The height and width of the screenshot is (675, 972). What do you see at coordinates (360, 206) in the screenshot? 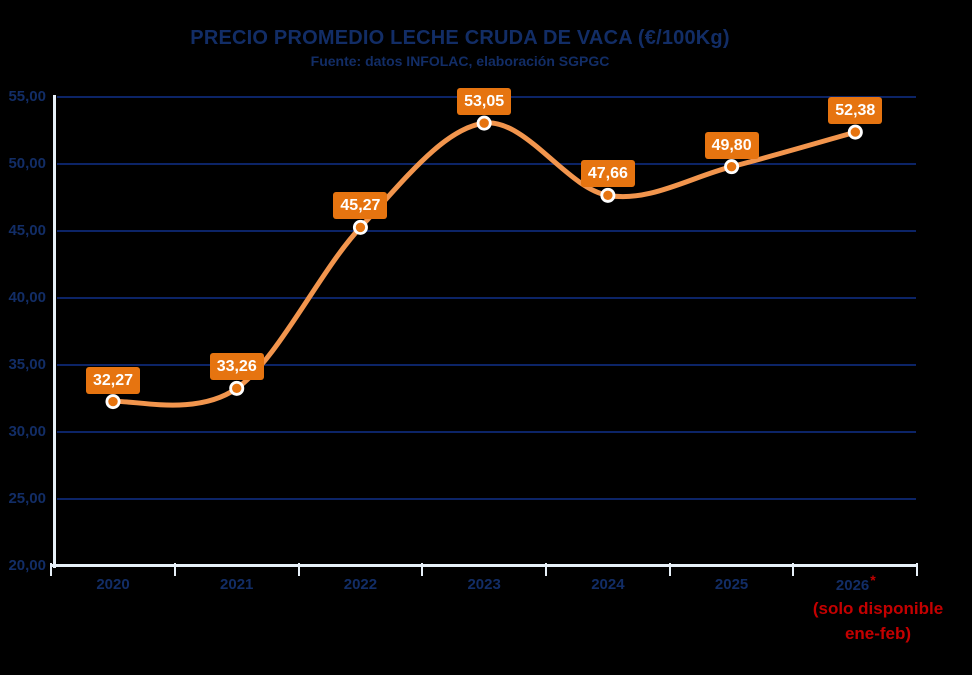
I see `data-label-2022: 45,27` at bounding box center [360, 206].